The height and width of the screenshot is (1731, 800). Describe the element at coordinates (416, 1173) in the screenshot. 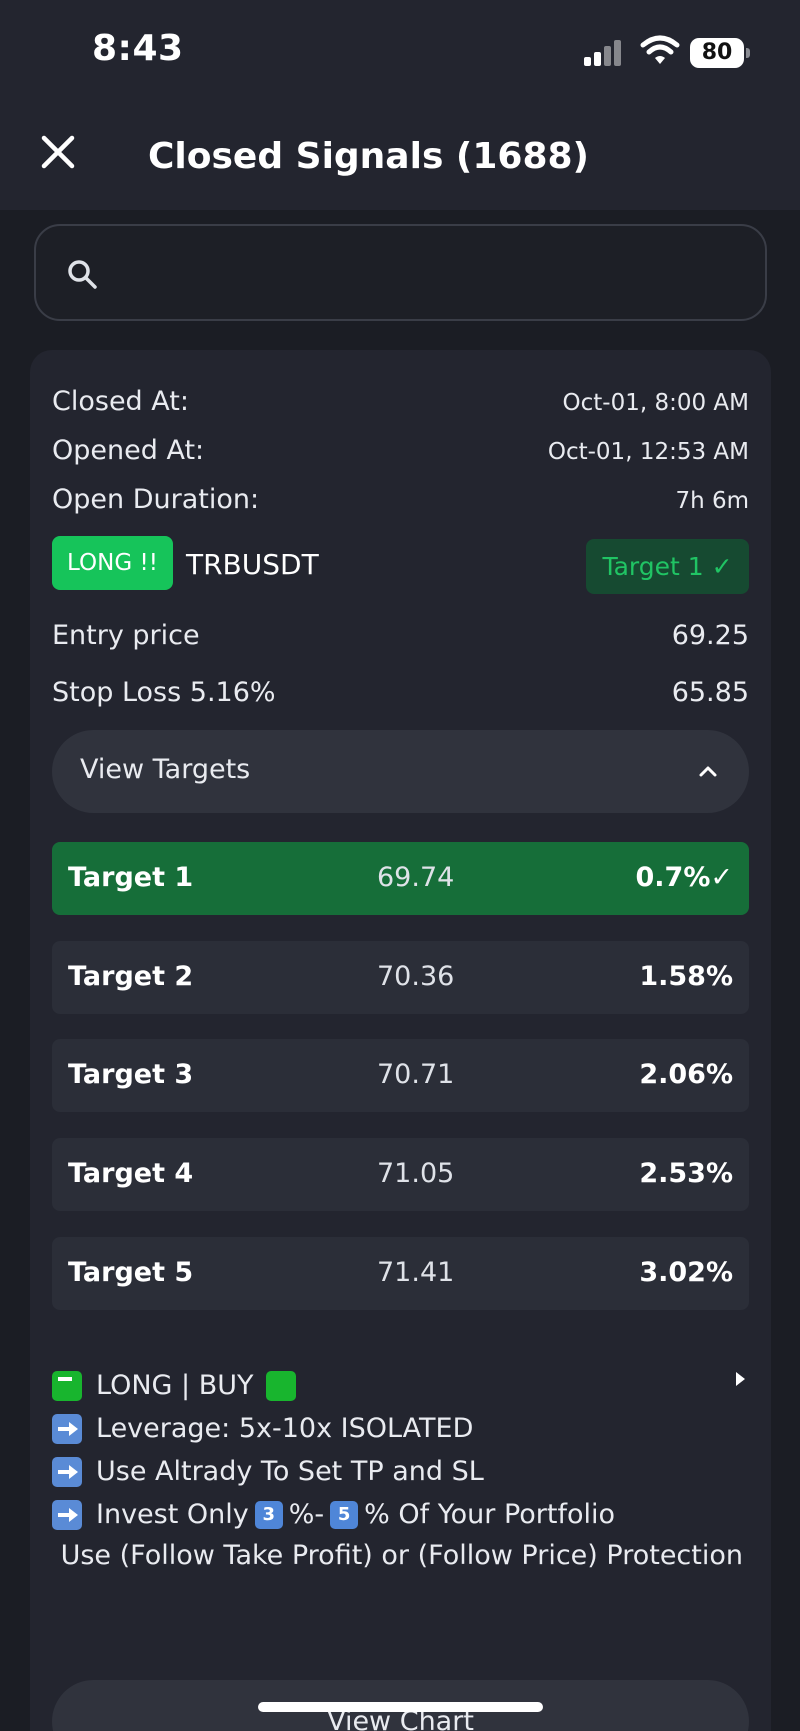

I see `target-price: 71.05` at that location.